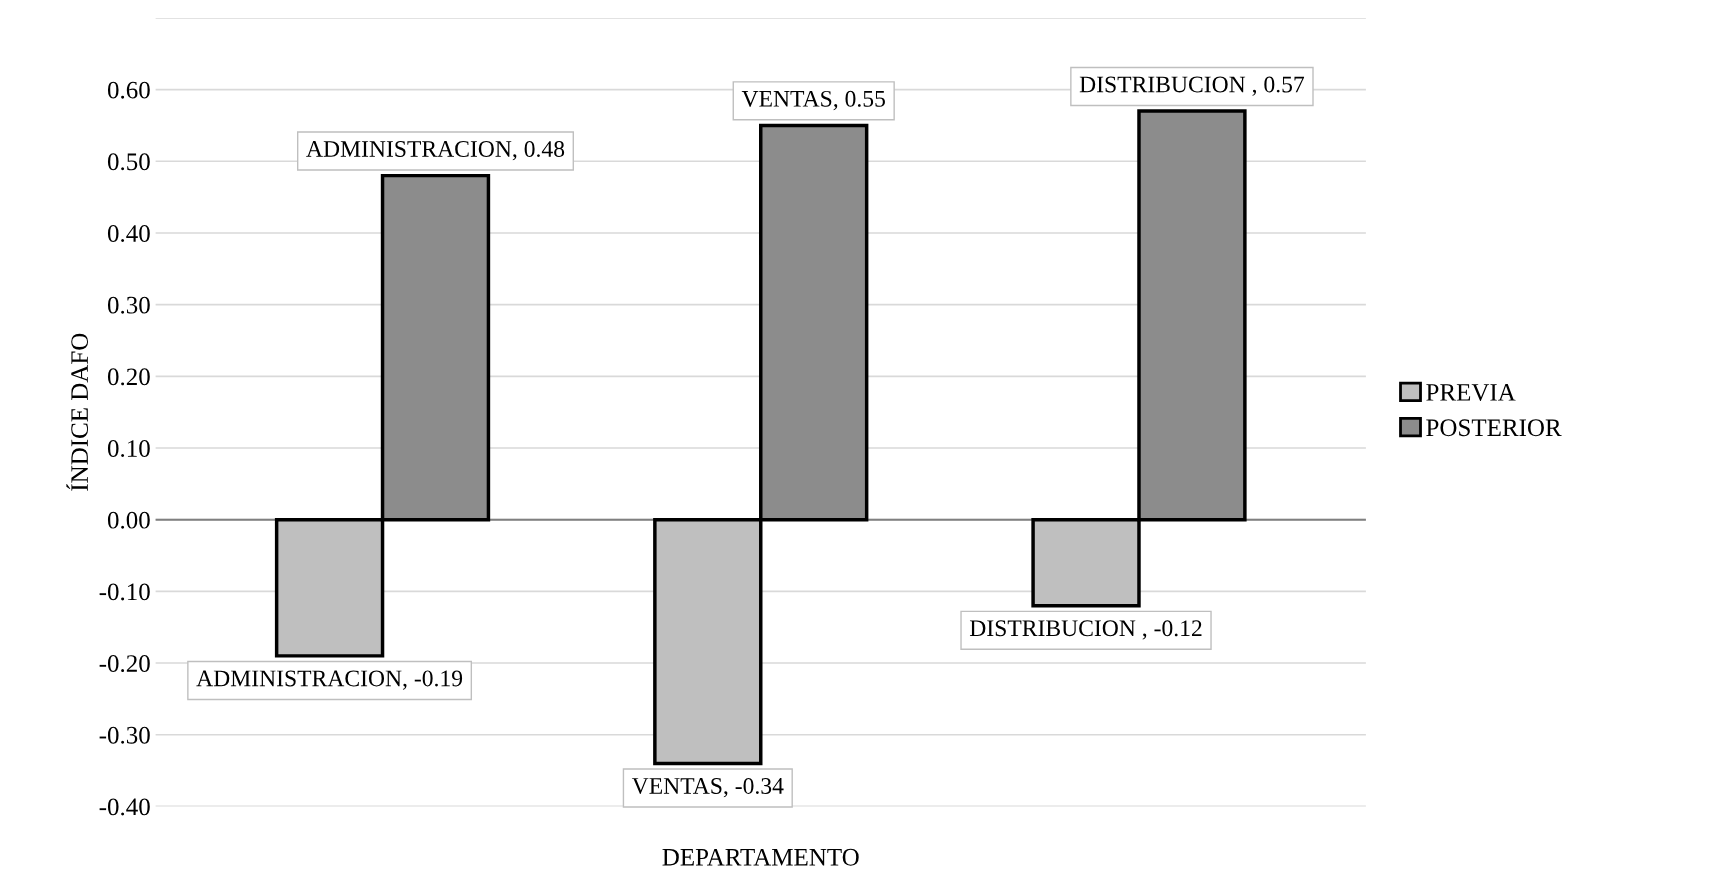 The image size is (1729, 896). What do you see at coordinates (1192, 86) in the screenshot?
I see `data-label: DISTRIBUCION , 0.57` at bounding box center [1192, 86].